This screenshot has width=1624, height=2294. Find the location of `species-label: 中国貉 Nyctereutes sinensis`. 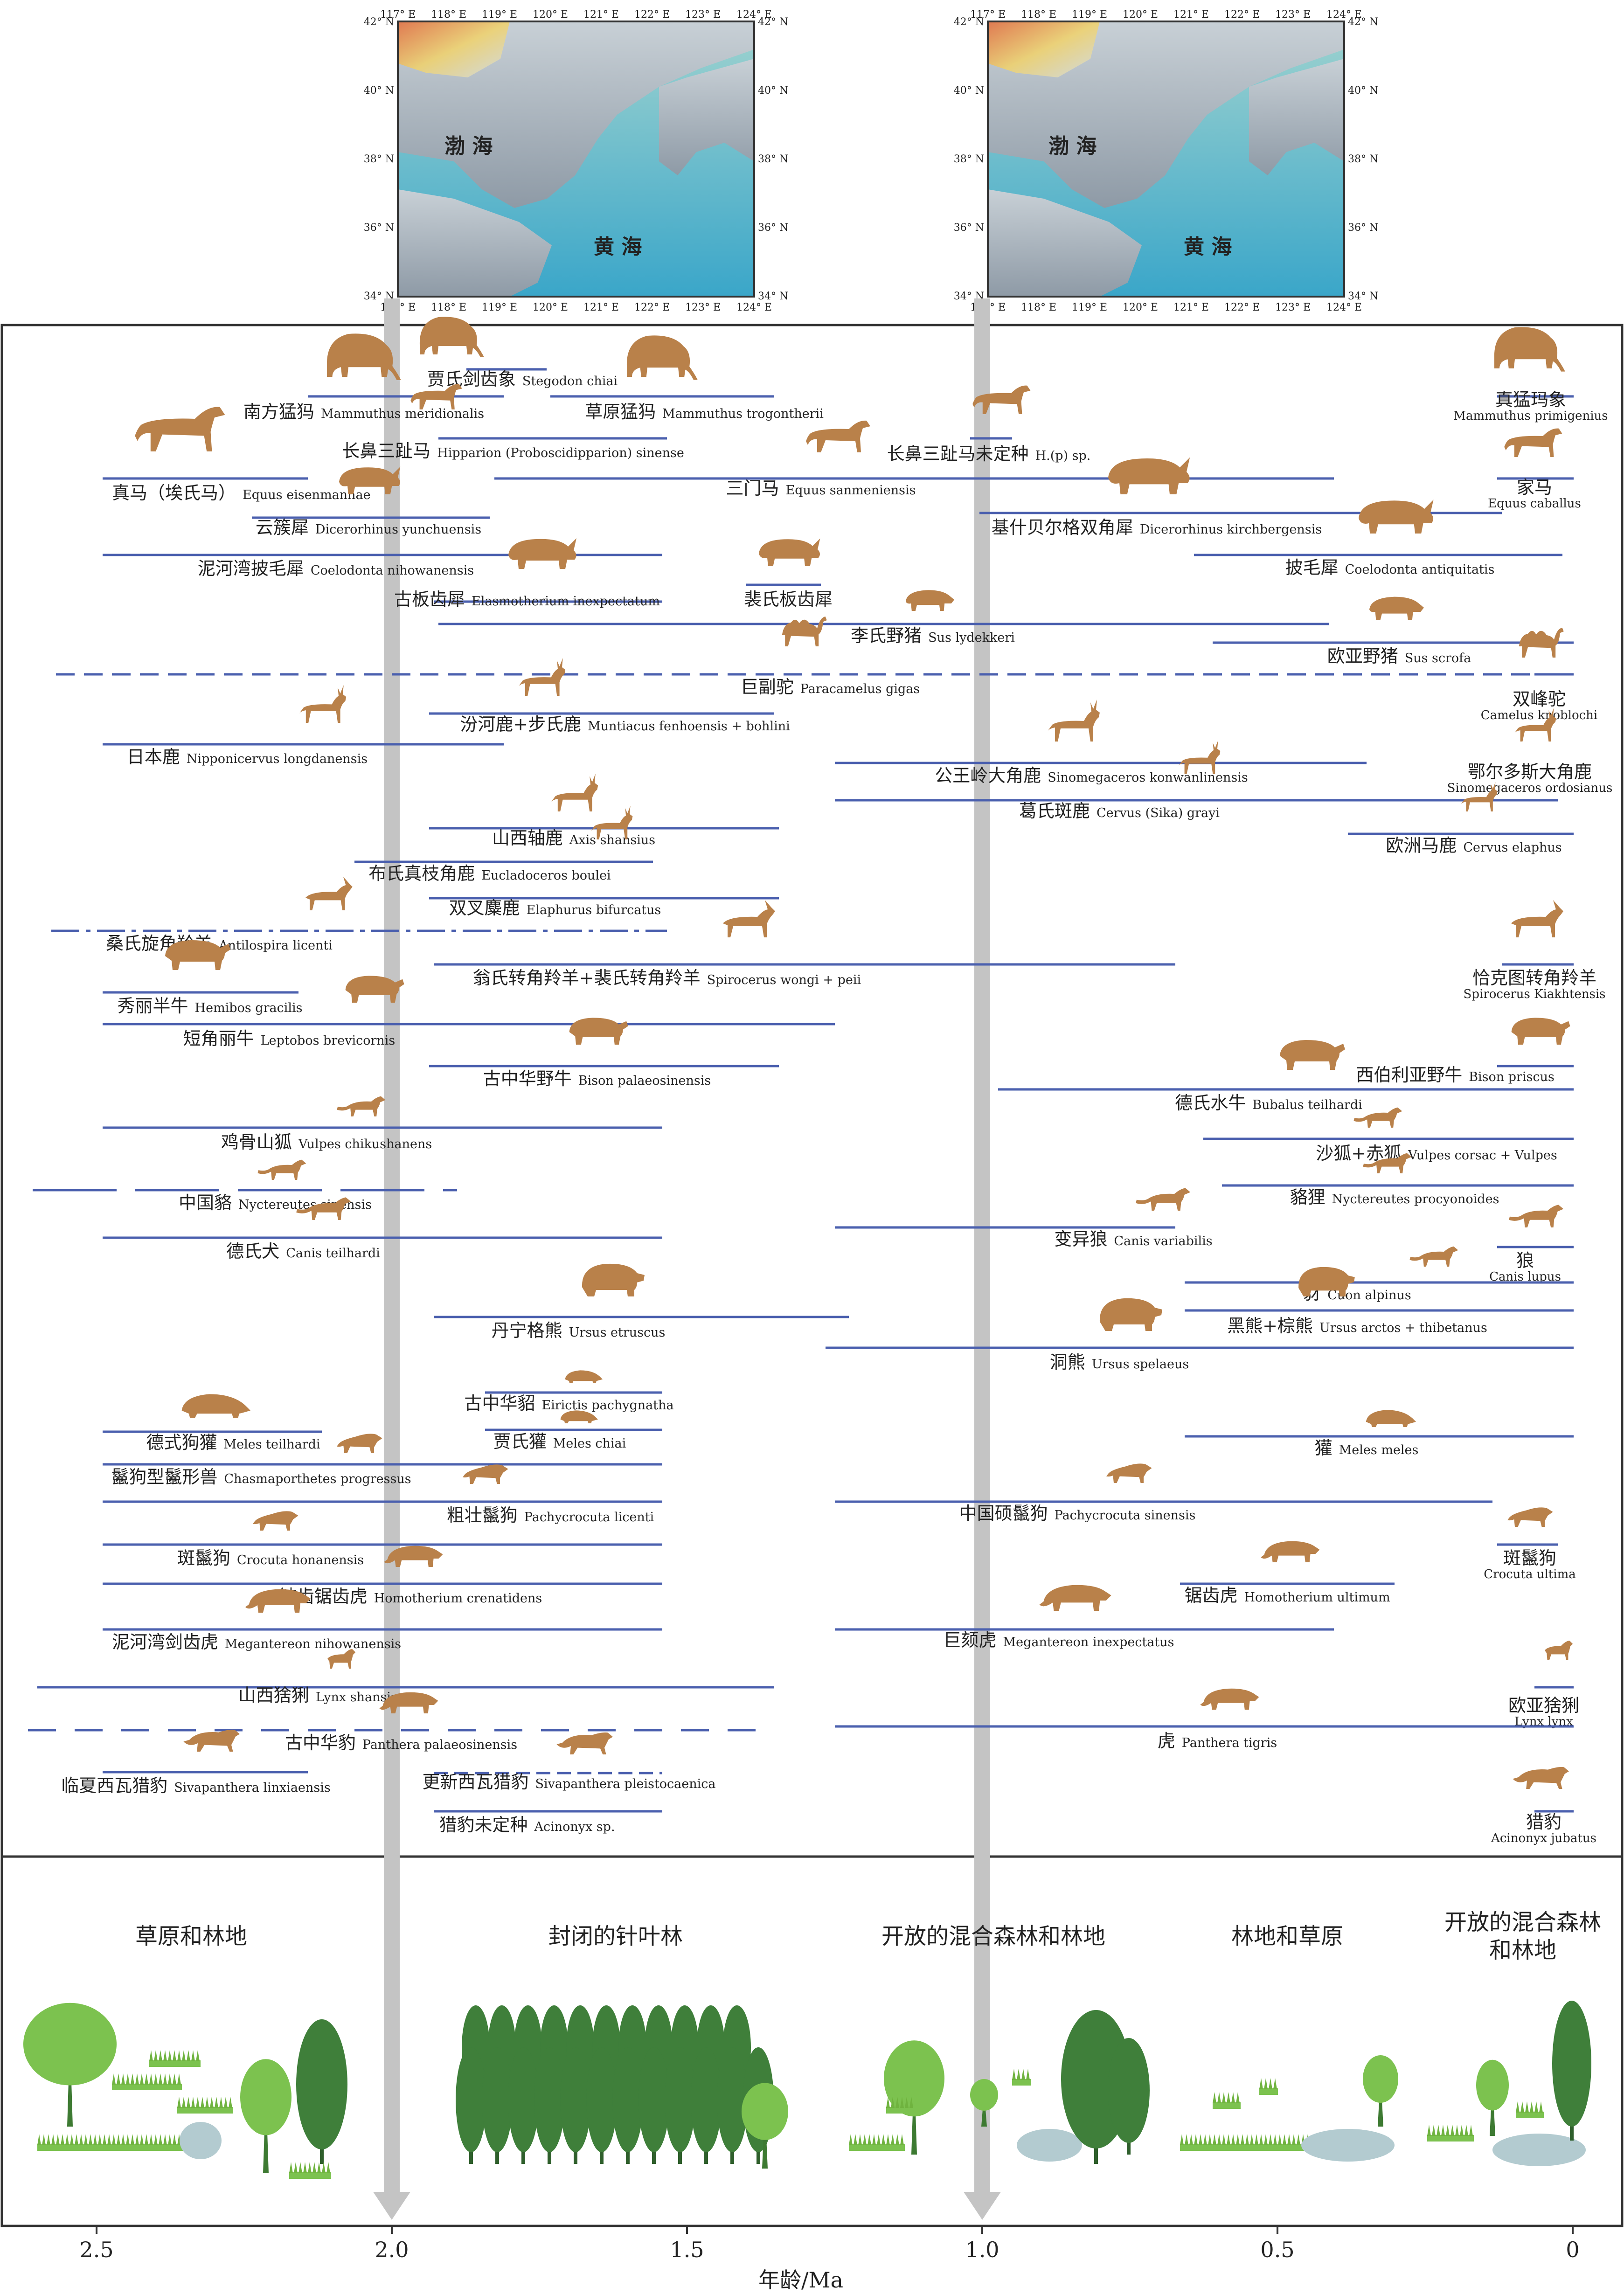

species-label: 中国貉 Nyctereutes sinensis is located at coordinates (275, 1202).